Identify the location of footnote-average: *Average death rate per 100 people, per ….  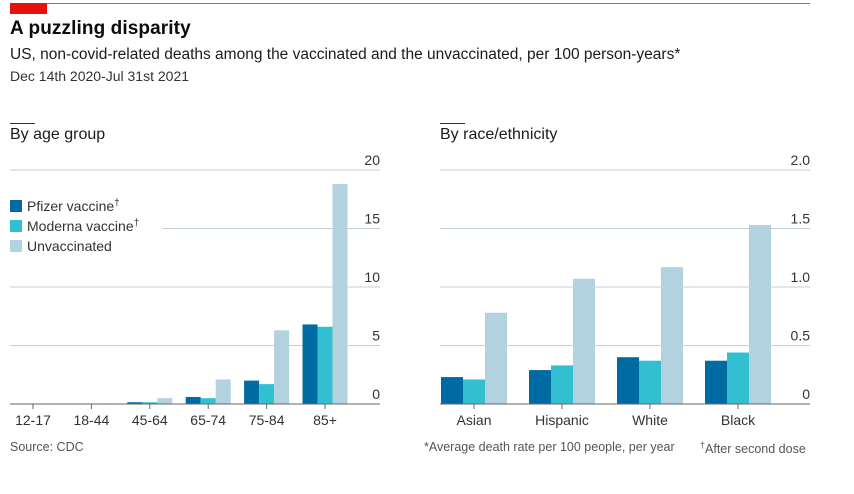
(549, 447).